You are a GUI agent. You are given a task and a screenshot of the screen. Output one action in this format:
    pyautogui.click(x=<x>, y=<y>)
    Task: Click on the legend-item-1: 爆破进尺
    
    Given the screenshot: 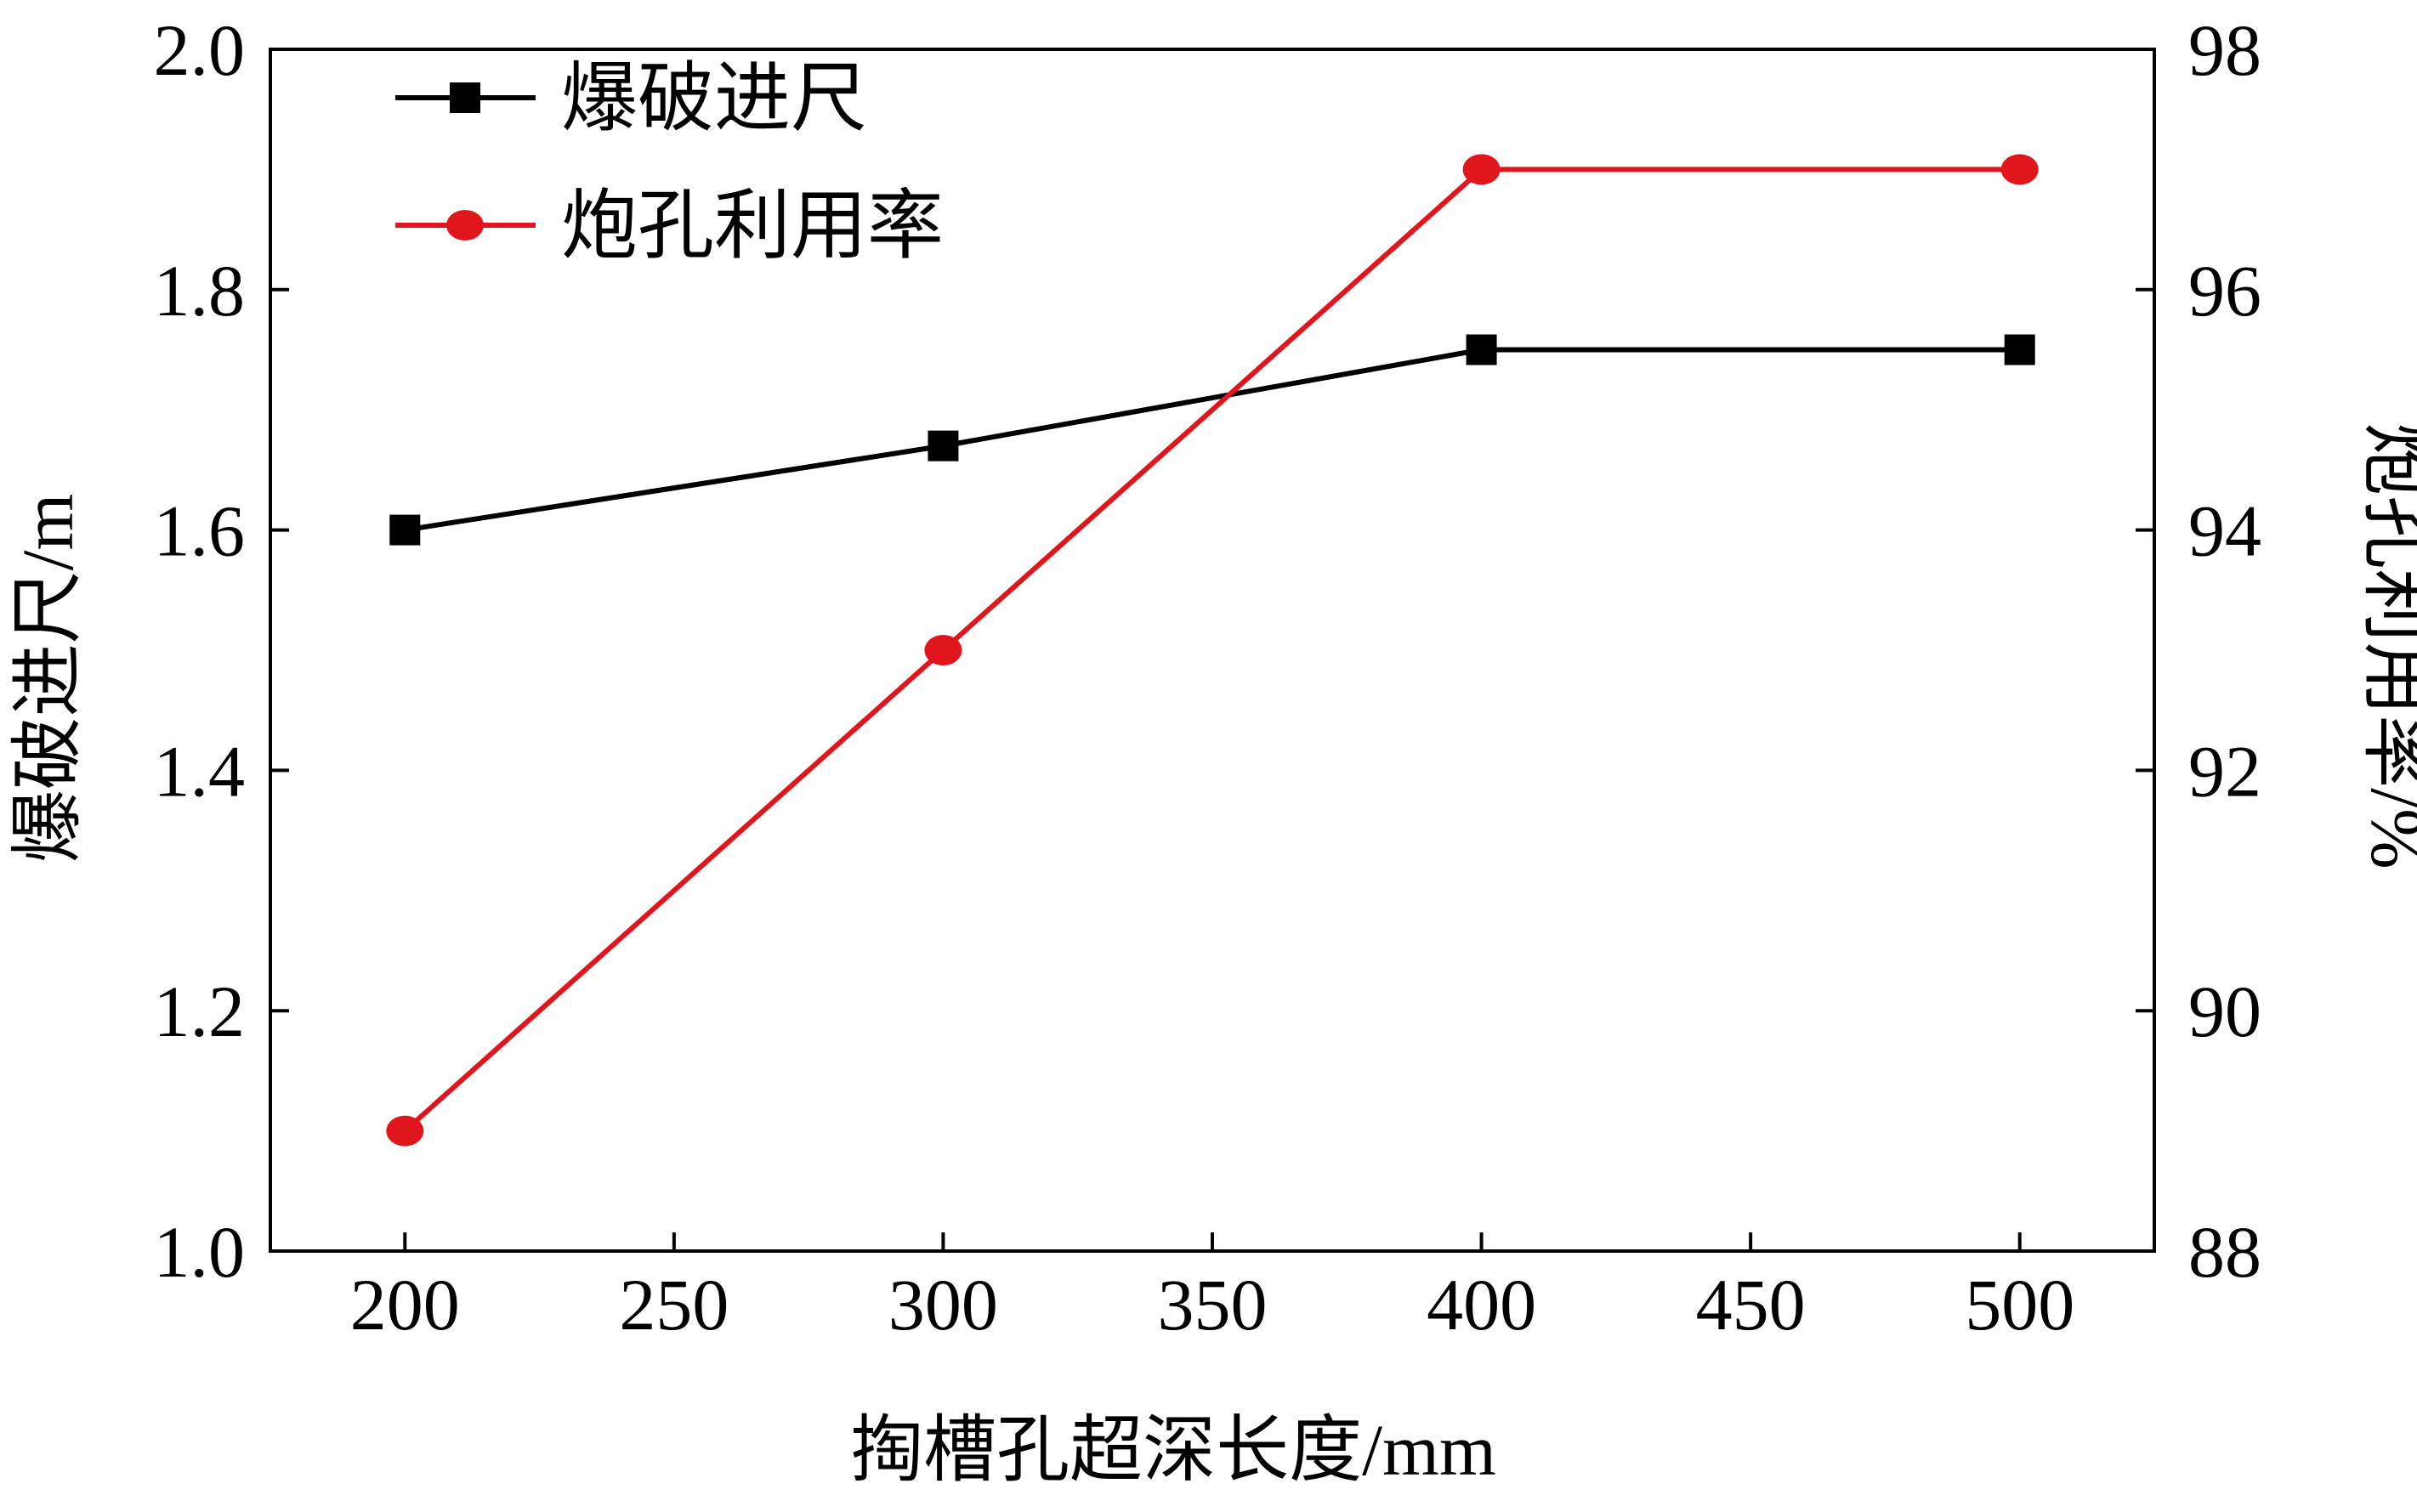 What is the action you would take?
    pyautogui.click(x=631, y=99)
    